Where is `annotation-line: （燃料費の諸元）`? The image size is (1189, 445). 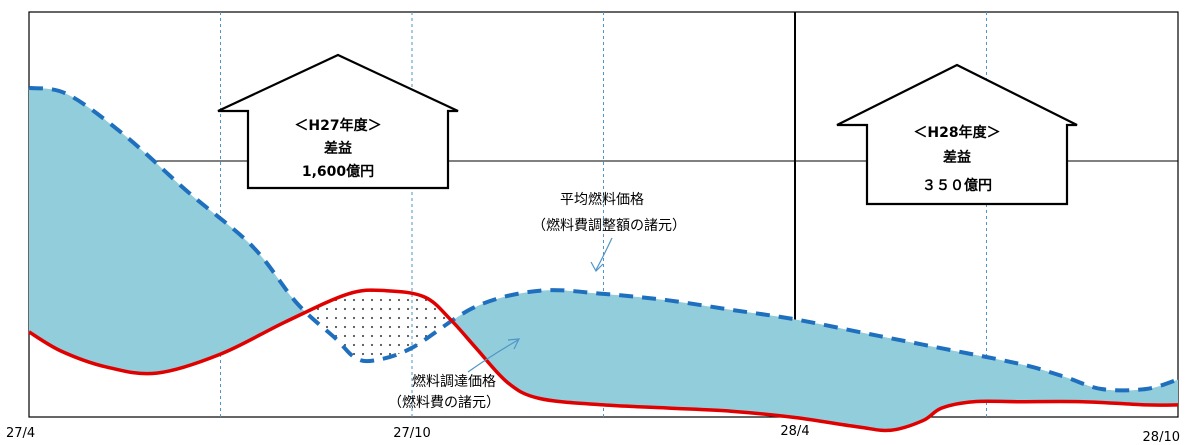 annotation-line: （燃料費の諸元） is located at coordinates (444, 402).